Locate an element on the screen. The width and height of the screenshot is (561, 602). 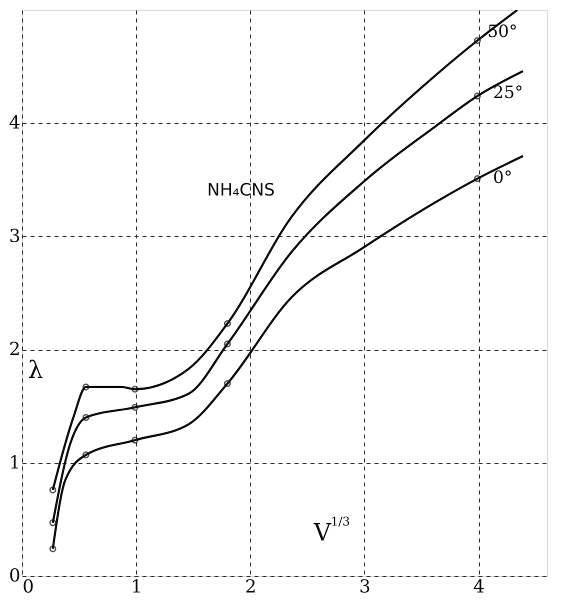
series-label: 50° is located at coordinates (502, 32).